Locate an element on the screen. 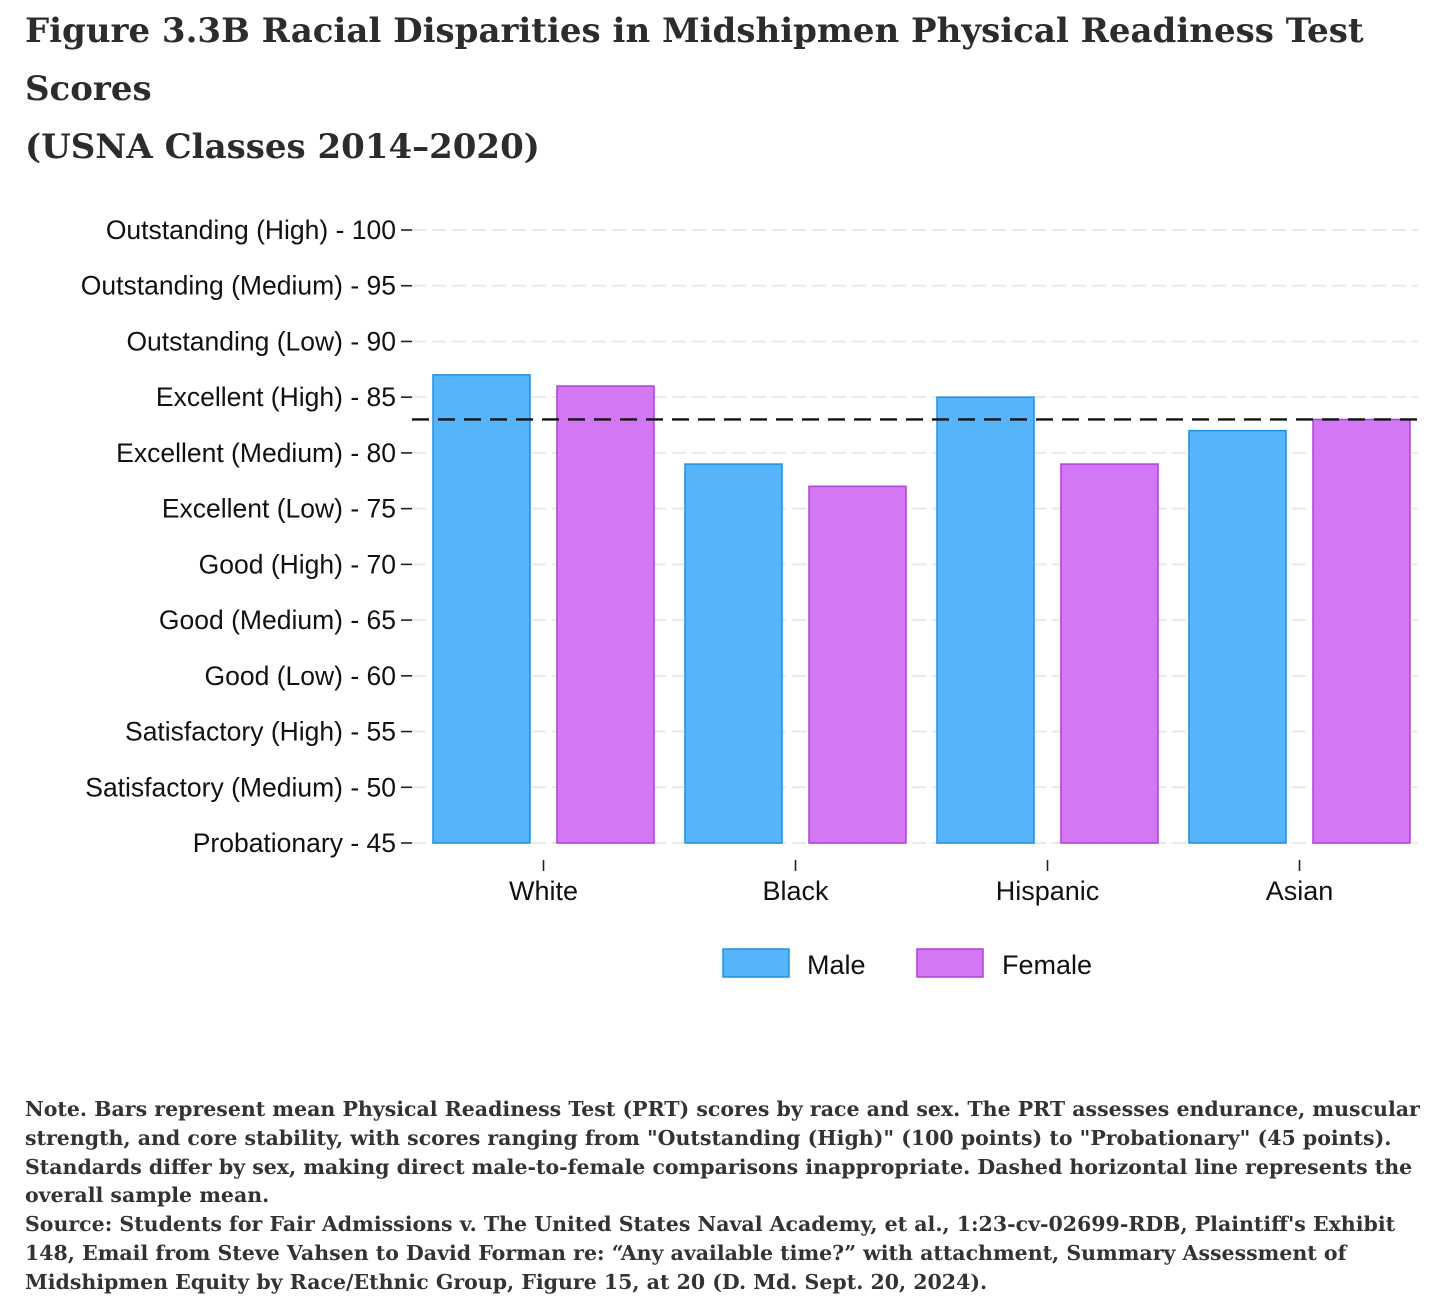 This screenshot has height=1304, width=1456. legend-swatch-female is located at coordinates (950, 963).